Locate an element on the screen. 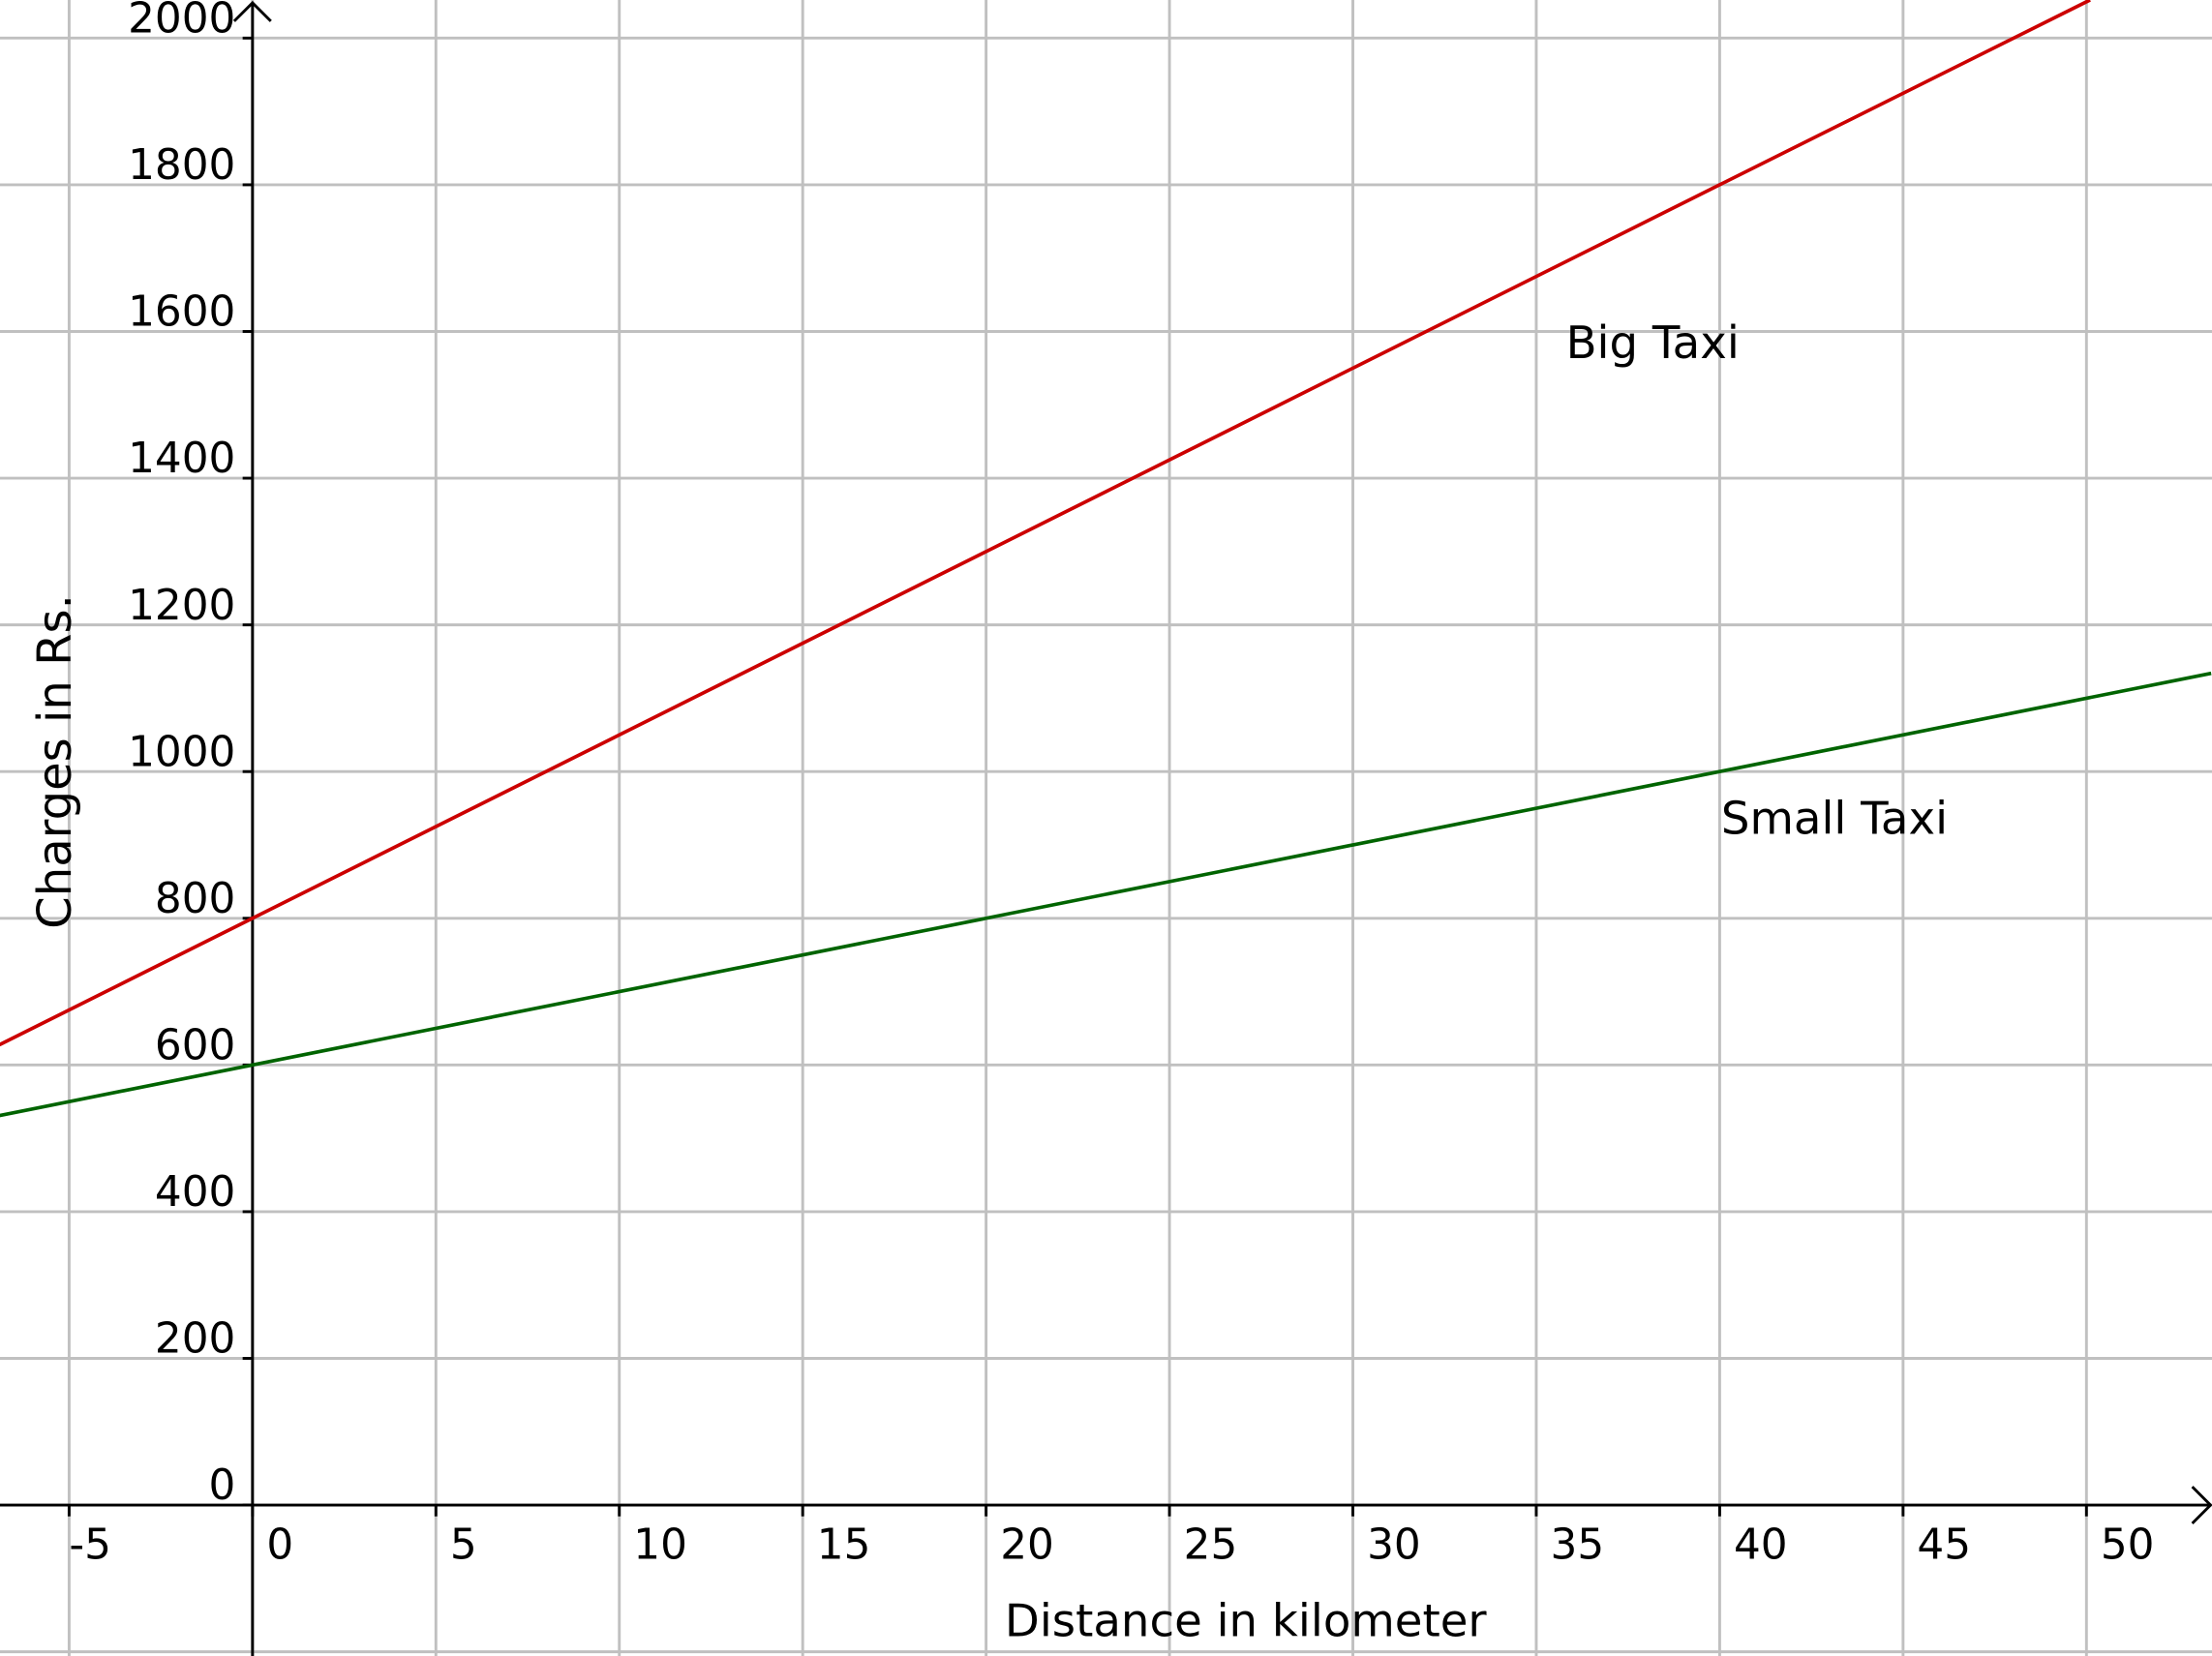  y-tick-label: 1800 is located at coordinates (181, 165).